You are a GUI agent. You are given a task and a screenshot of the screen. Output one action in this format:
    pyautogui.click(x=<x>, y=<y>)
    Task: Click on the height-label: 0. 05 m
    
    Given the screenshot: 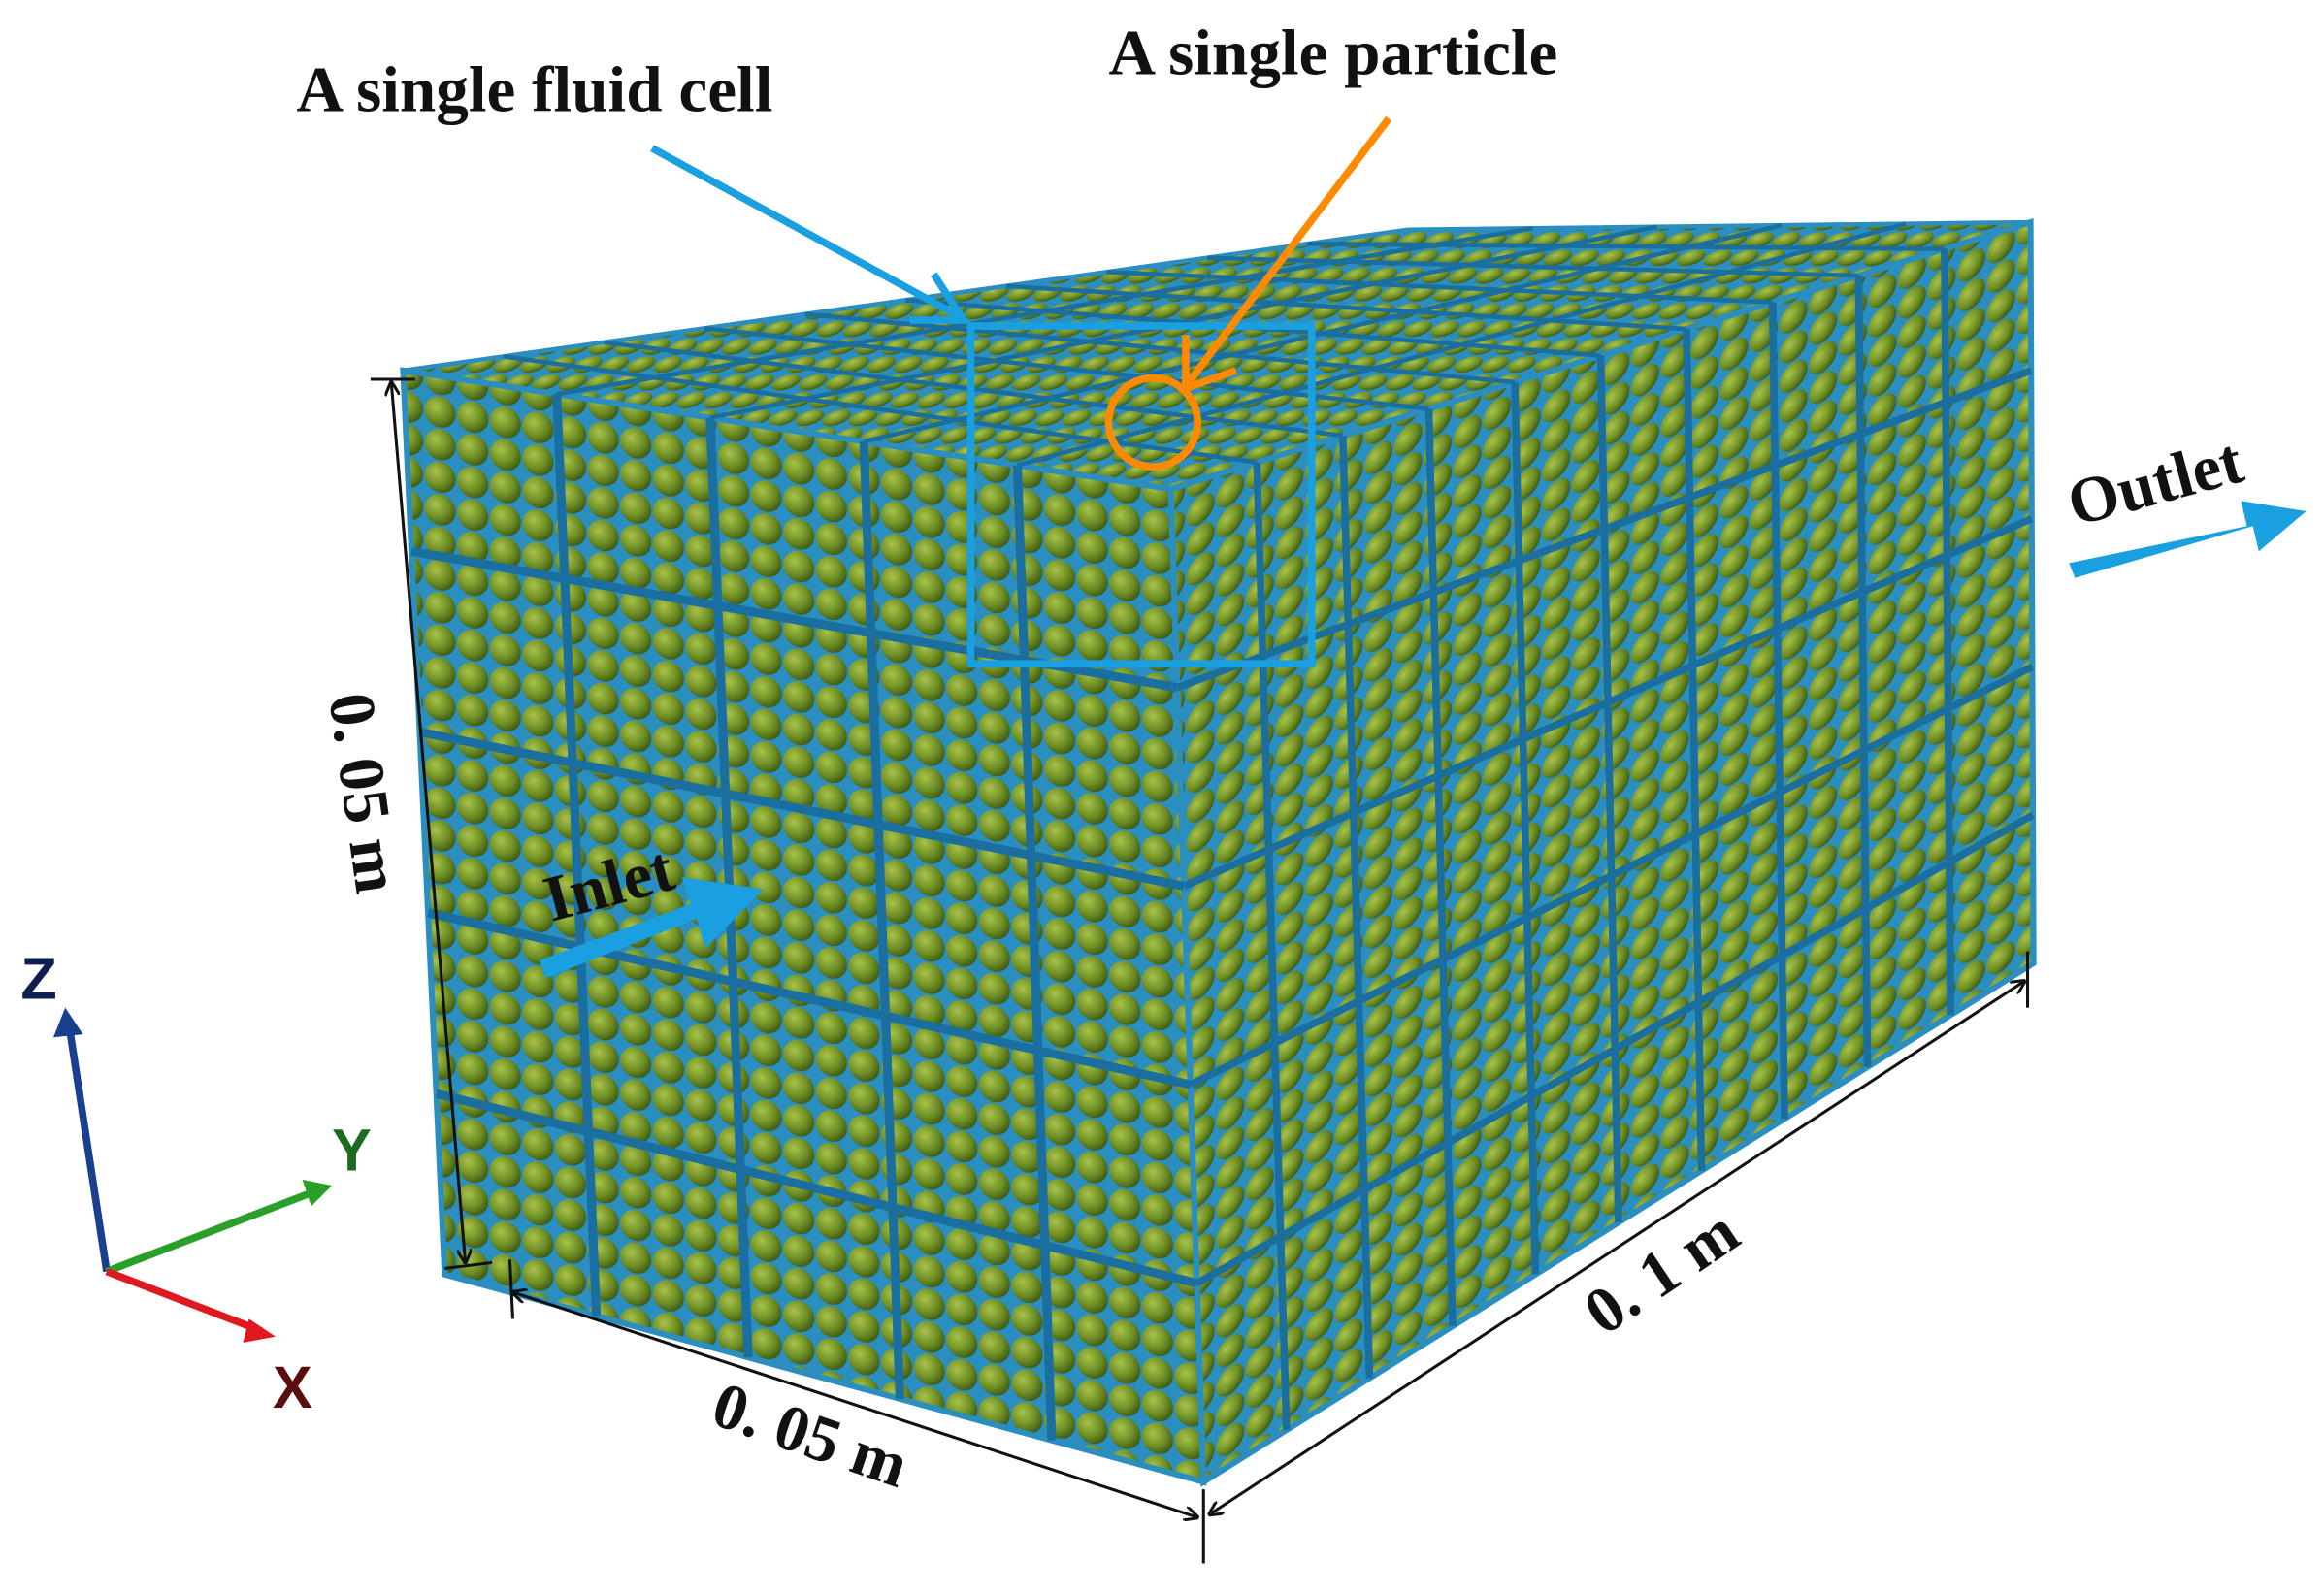 What is the action you would take?
    pyautogui.click(x=364, y=794)
    